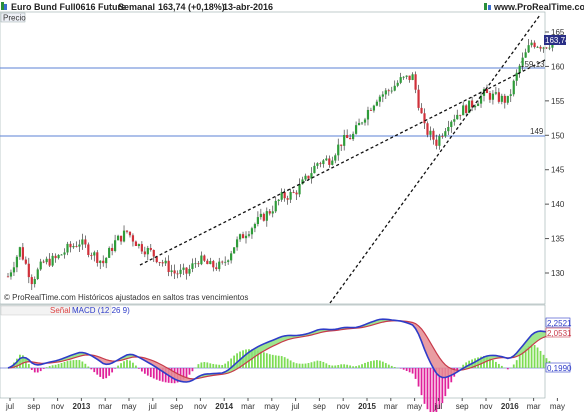 The image size is (584, 412). Describe the element at coordinates (558, 101) in the screenshot. I see `price-y-tick-label: 155` at that location.